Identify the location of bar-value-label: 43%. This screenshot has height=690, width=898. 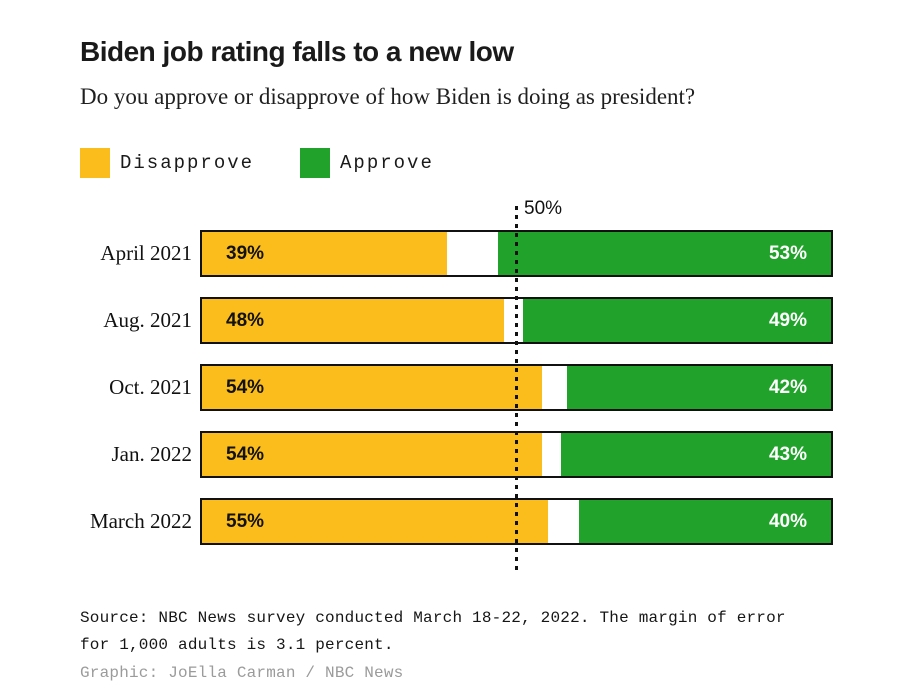
(787, 454).